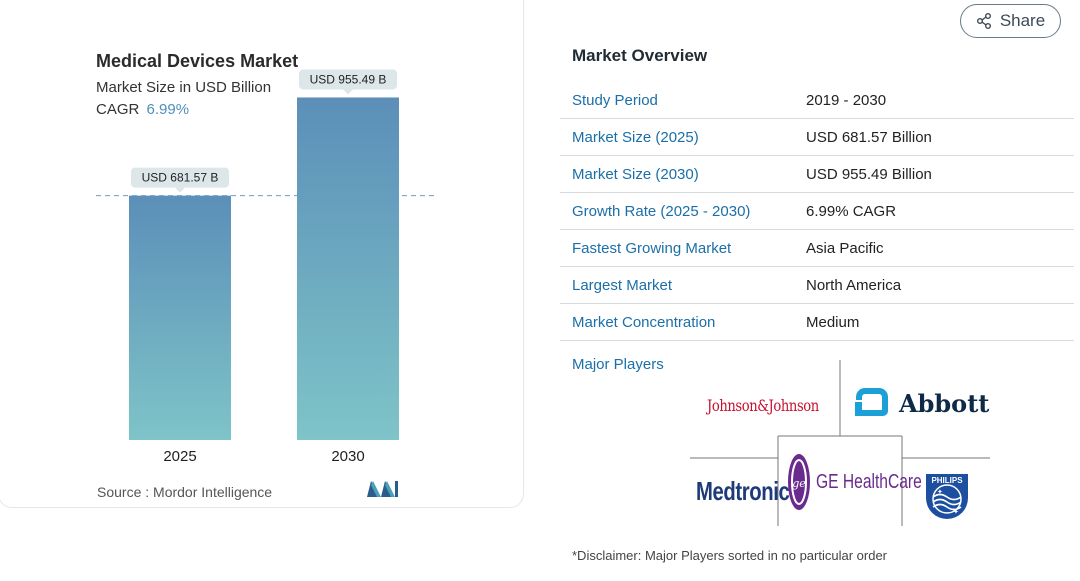  What do you see at coordinates (118, 109) in the screenshot?
I see `cagr-label: CAGR` at bounding box center [118, 109].